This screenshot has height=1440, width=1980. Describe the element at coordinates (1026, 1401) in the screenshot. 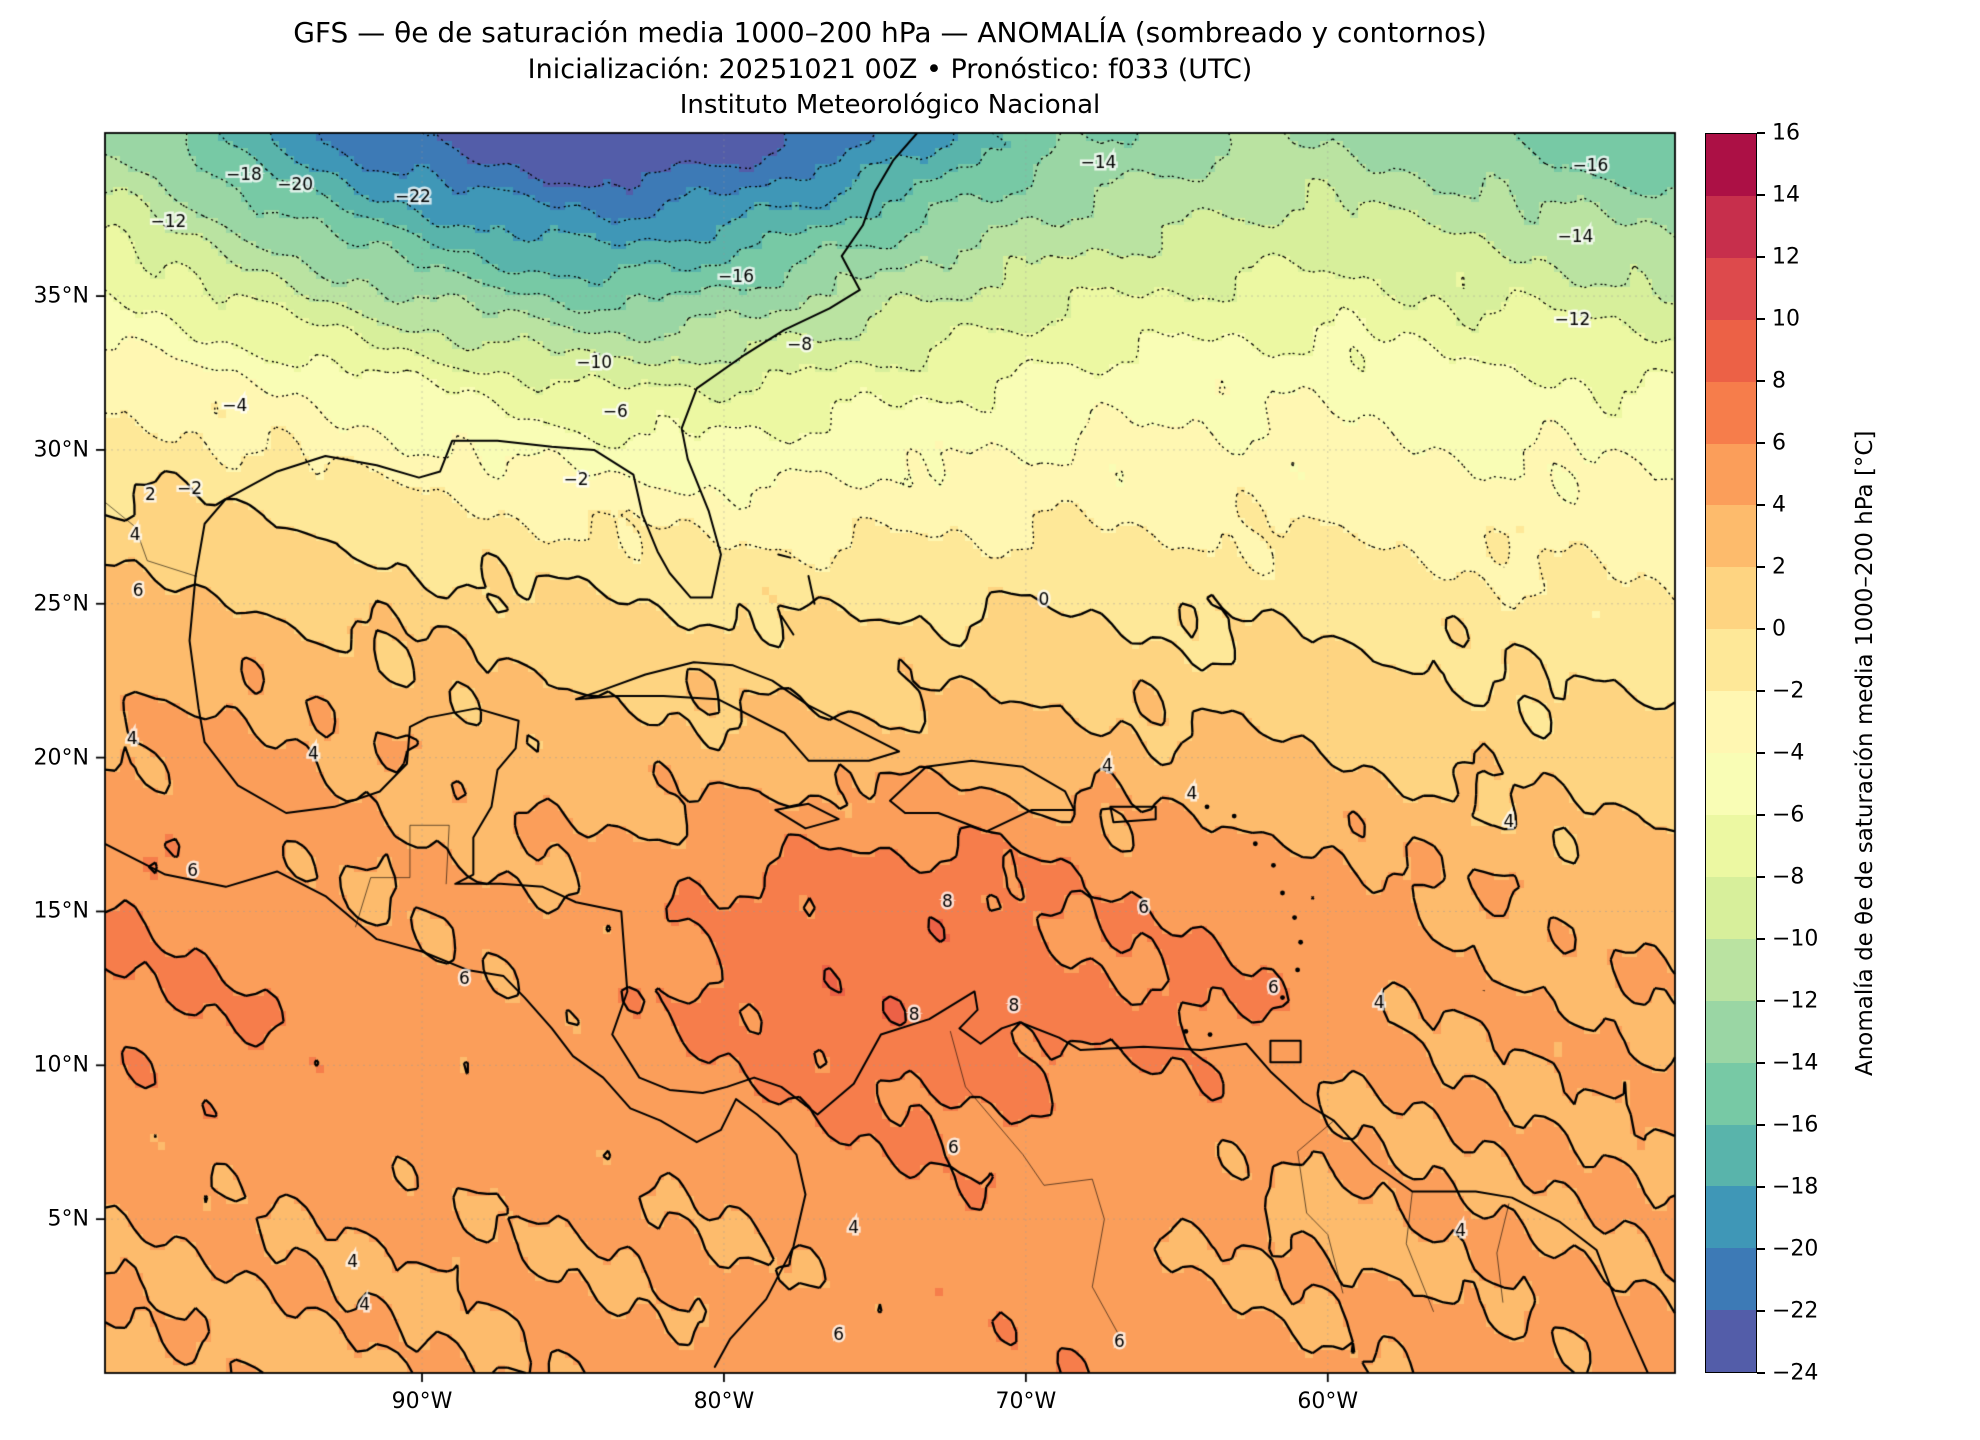

I see `x-tick-label: 70°W` at that location.